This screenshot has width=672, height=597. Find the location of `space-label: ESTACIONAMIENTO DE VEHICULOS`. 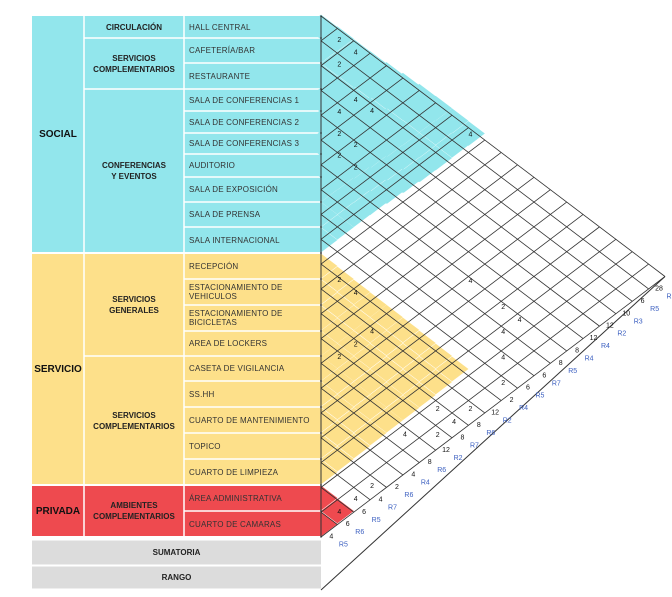

space-label: ESTACIONAMIENTO DE VEHICULOS is located at coordinates (236, 292).